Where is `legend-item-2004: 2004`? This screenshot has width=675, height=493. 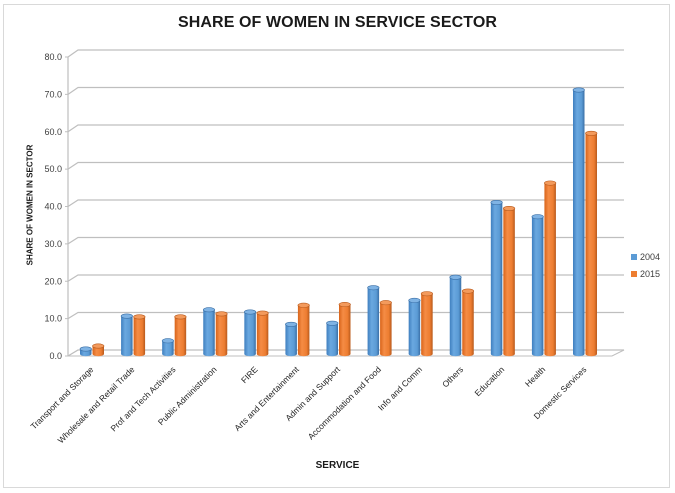 legend-item-2004: 2004 is located at coordinates (645, 256).